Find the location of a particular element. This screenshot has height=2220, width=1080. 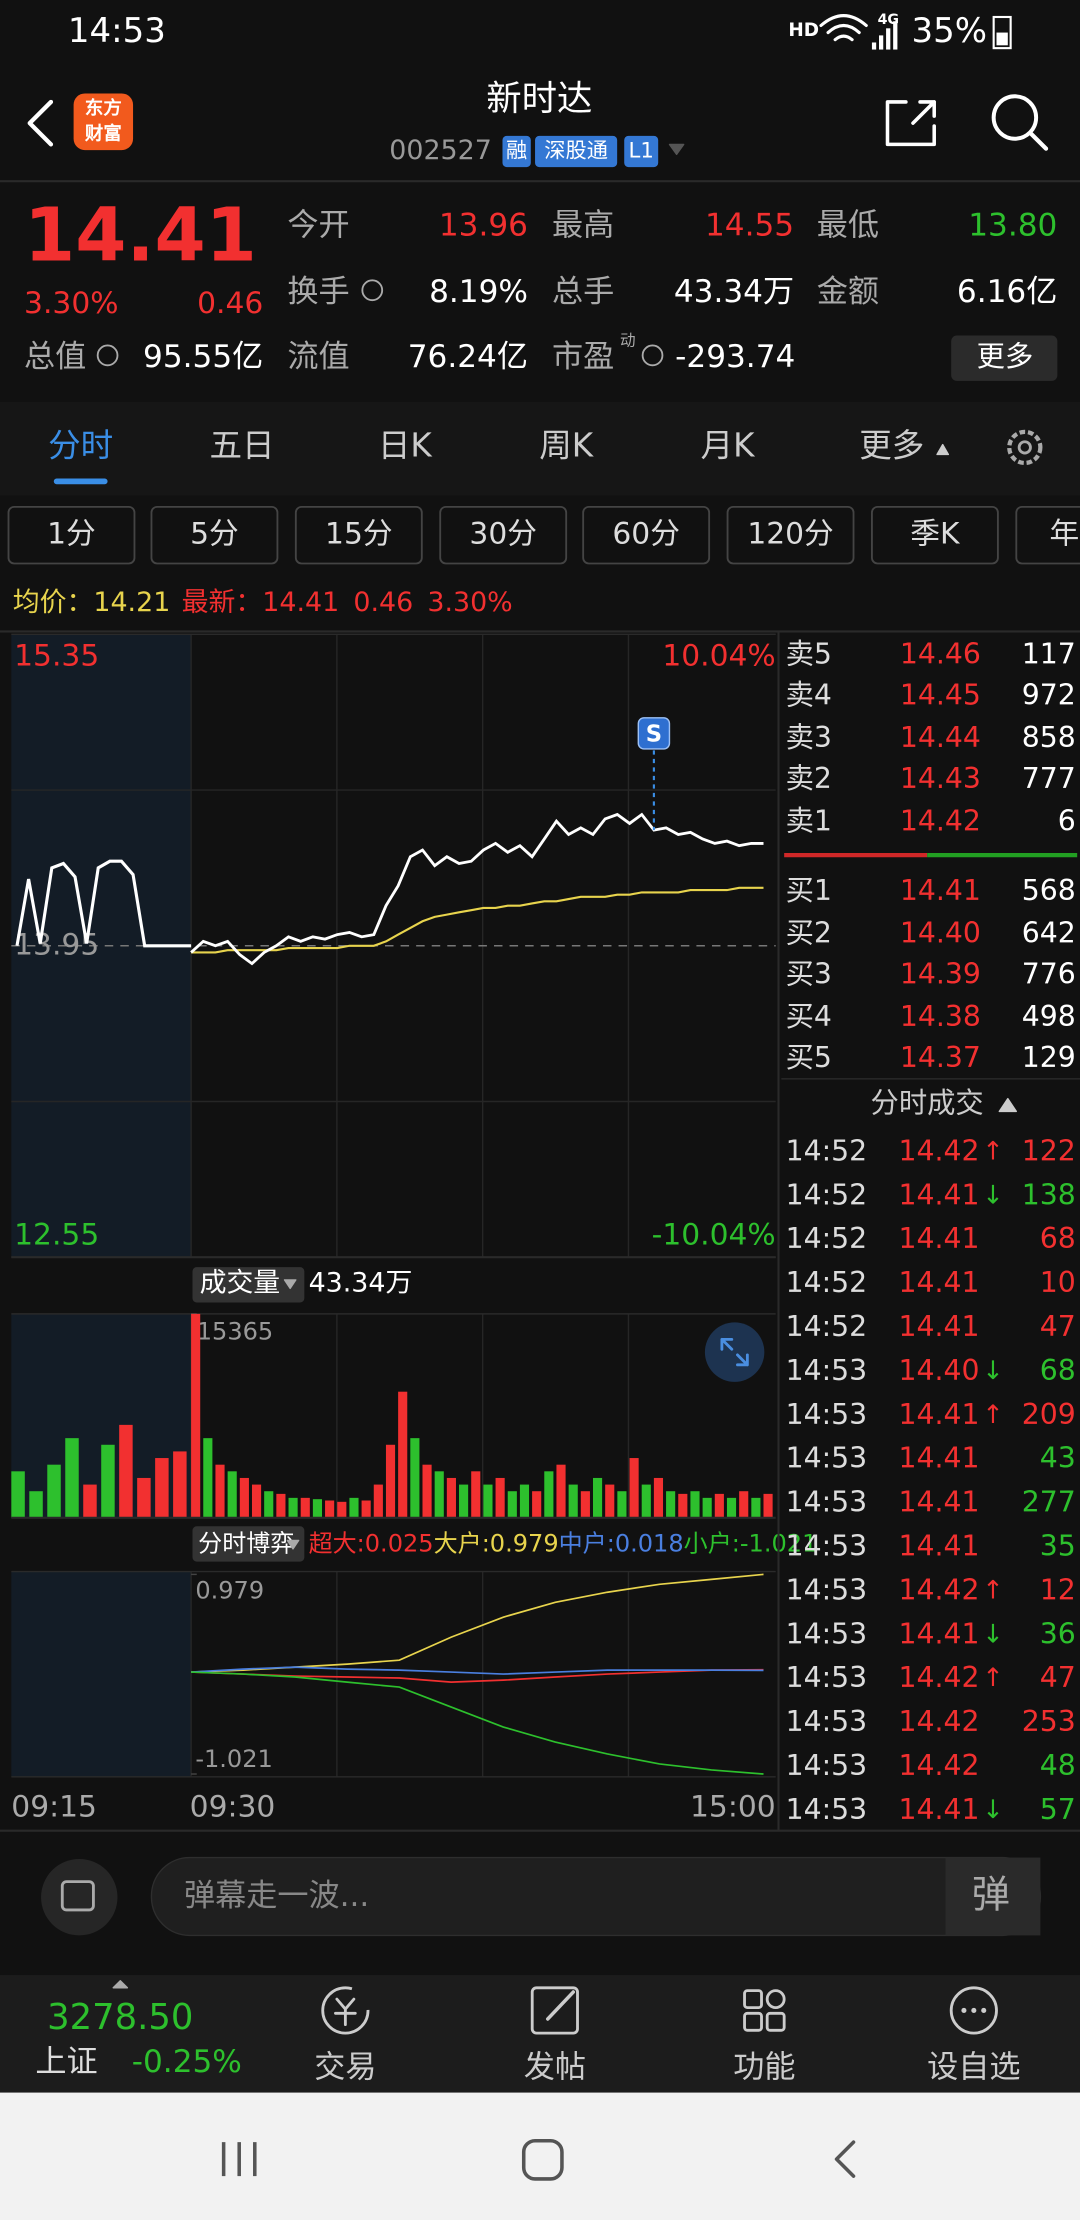

index-change: -0.25% is located at coordinates (187, 2062).